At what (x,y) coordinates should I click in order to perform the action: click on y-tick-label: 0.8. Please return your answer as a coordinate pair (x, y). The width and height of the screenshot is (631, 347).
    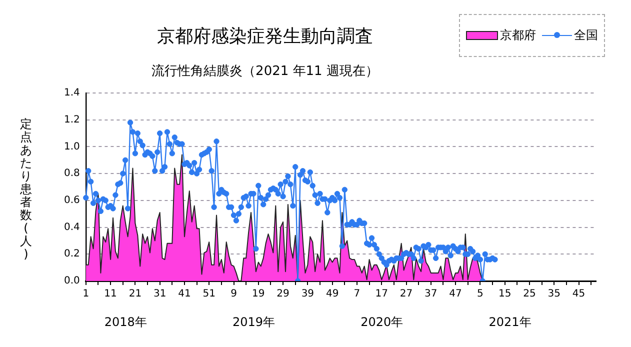
    Looking at the image, I should click on (72, 174).